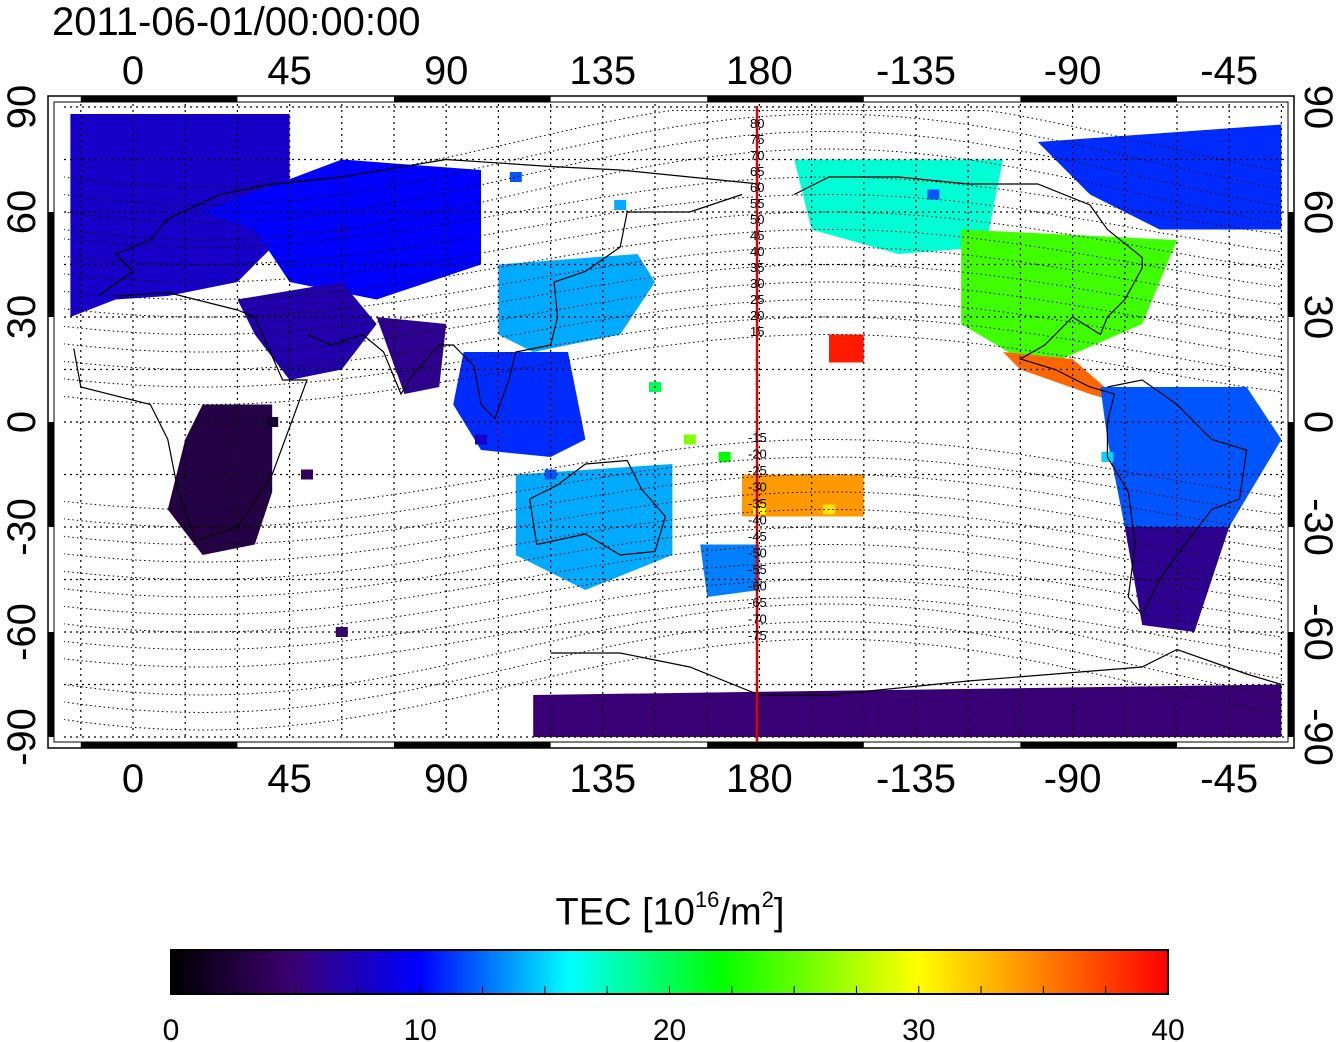 This screenshot has width=1340, height=1042. Describe the element at coordinates (670, 911) in the screenshot. I see `colorbar-title: TEC [1016/m2]` at that location.